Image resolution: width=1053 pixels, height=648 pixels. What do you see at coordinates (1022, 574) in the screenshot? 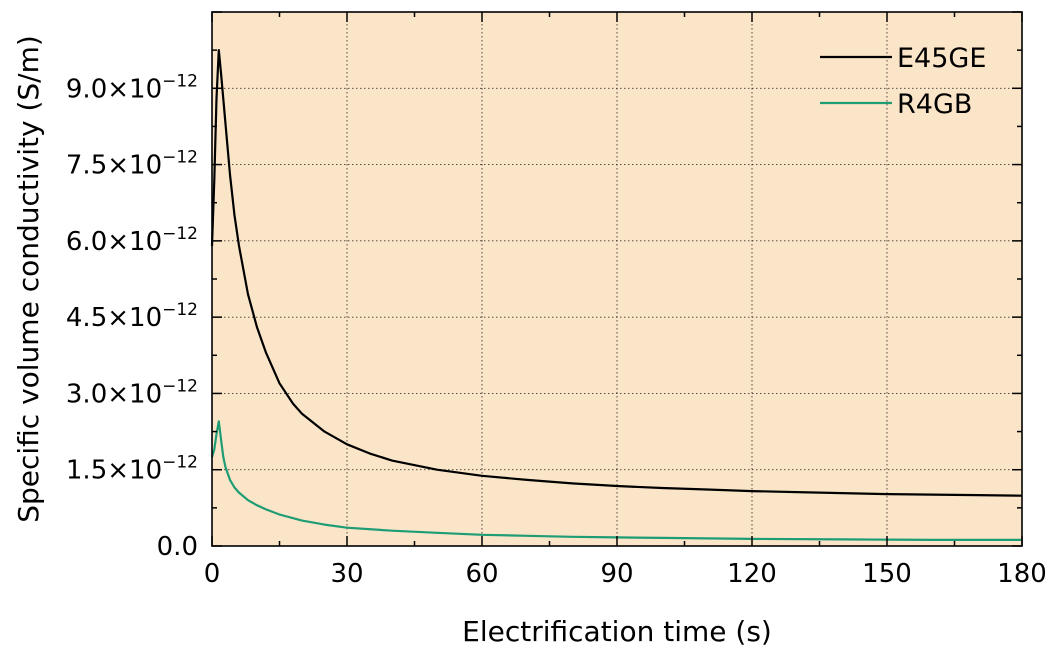
I see `x-tick-label: 180` at bounding box center [1022, 574].